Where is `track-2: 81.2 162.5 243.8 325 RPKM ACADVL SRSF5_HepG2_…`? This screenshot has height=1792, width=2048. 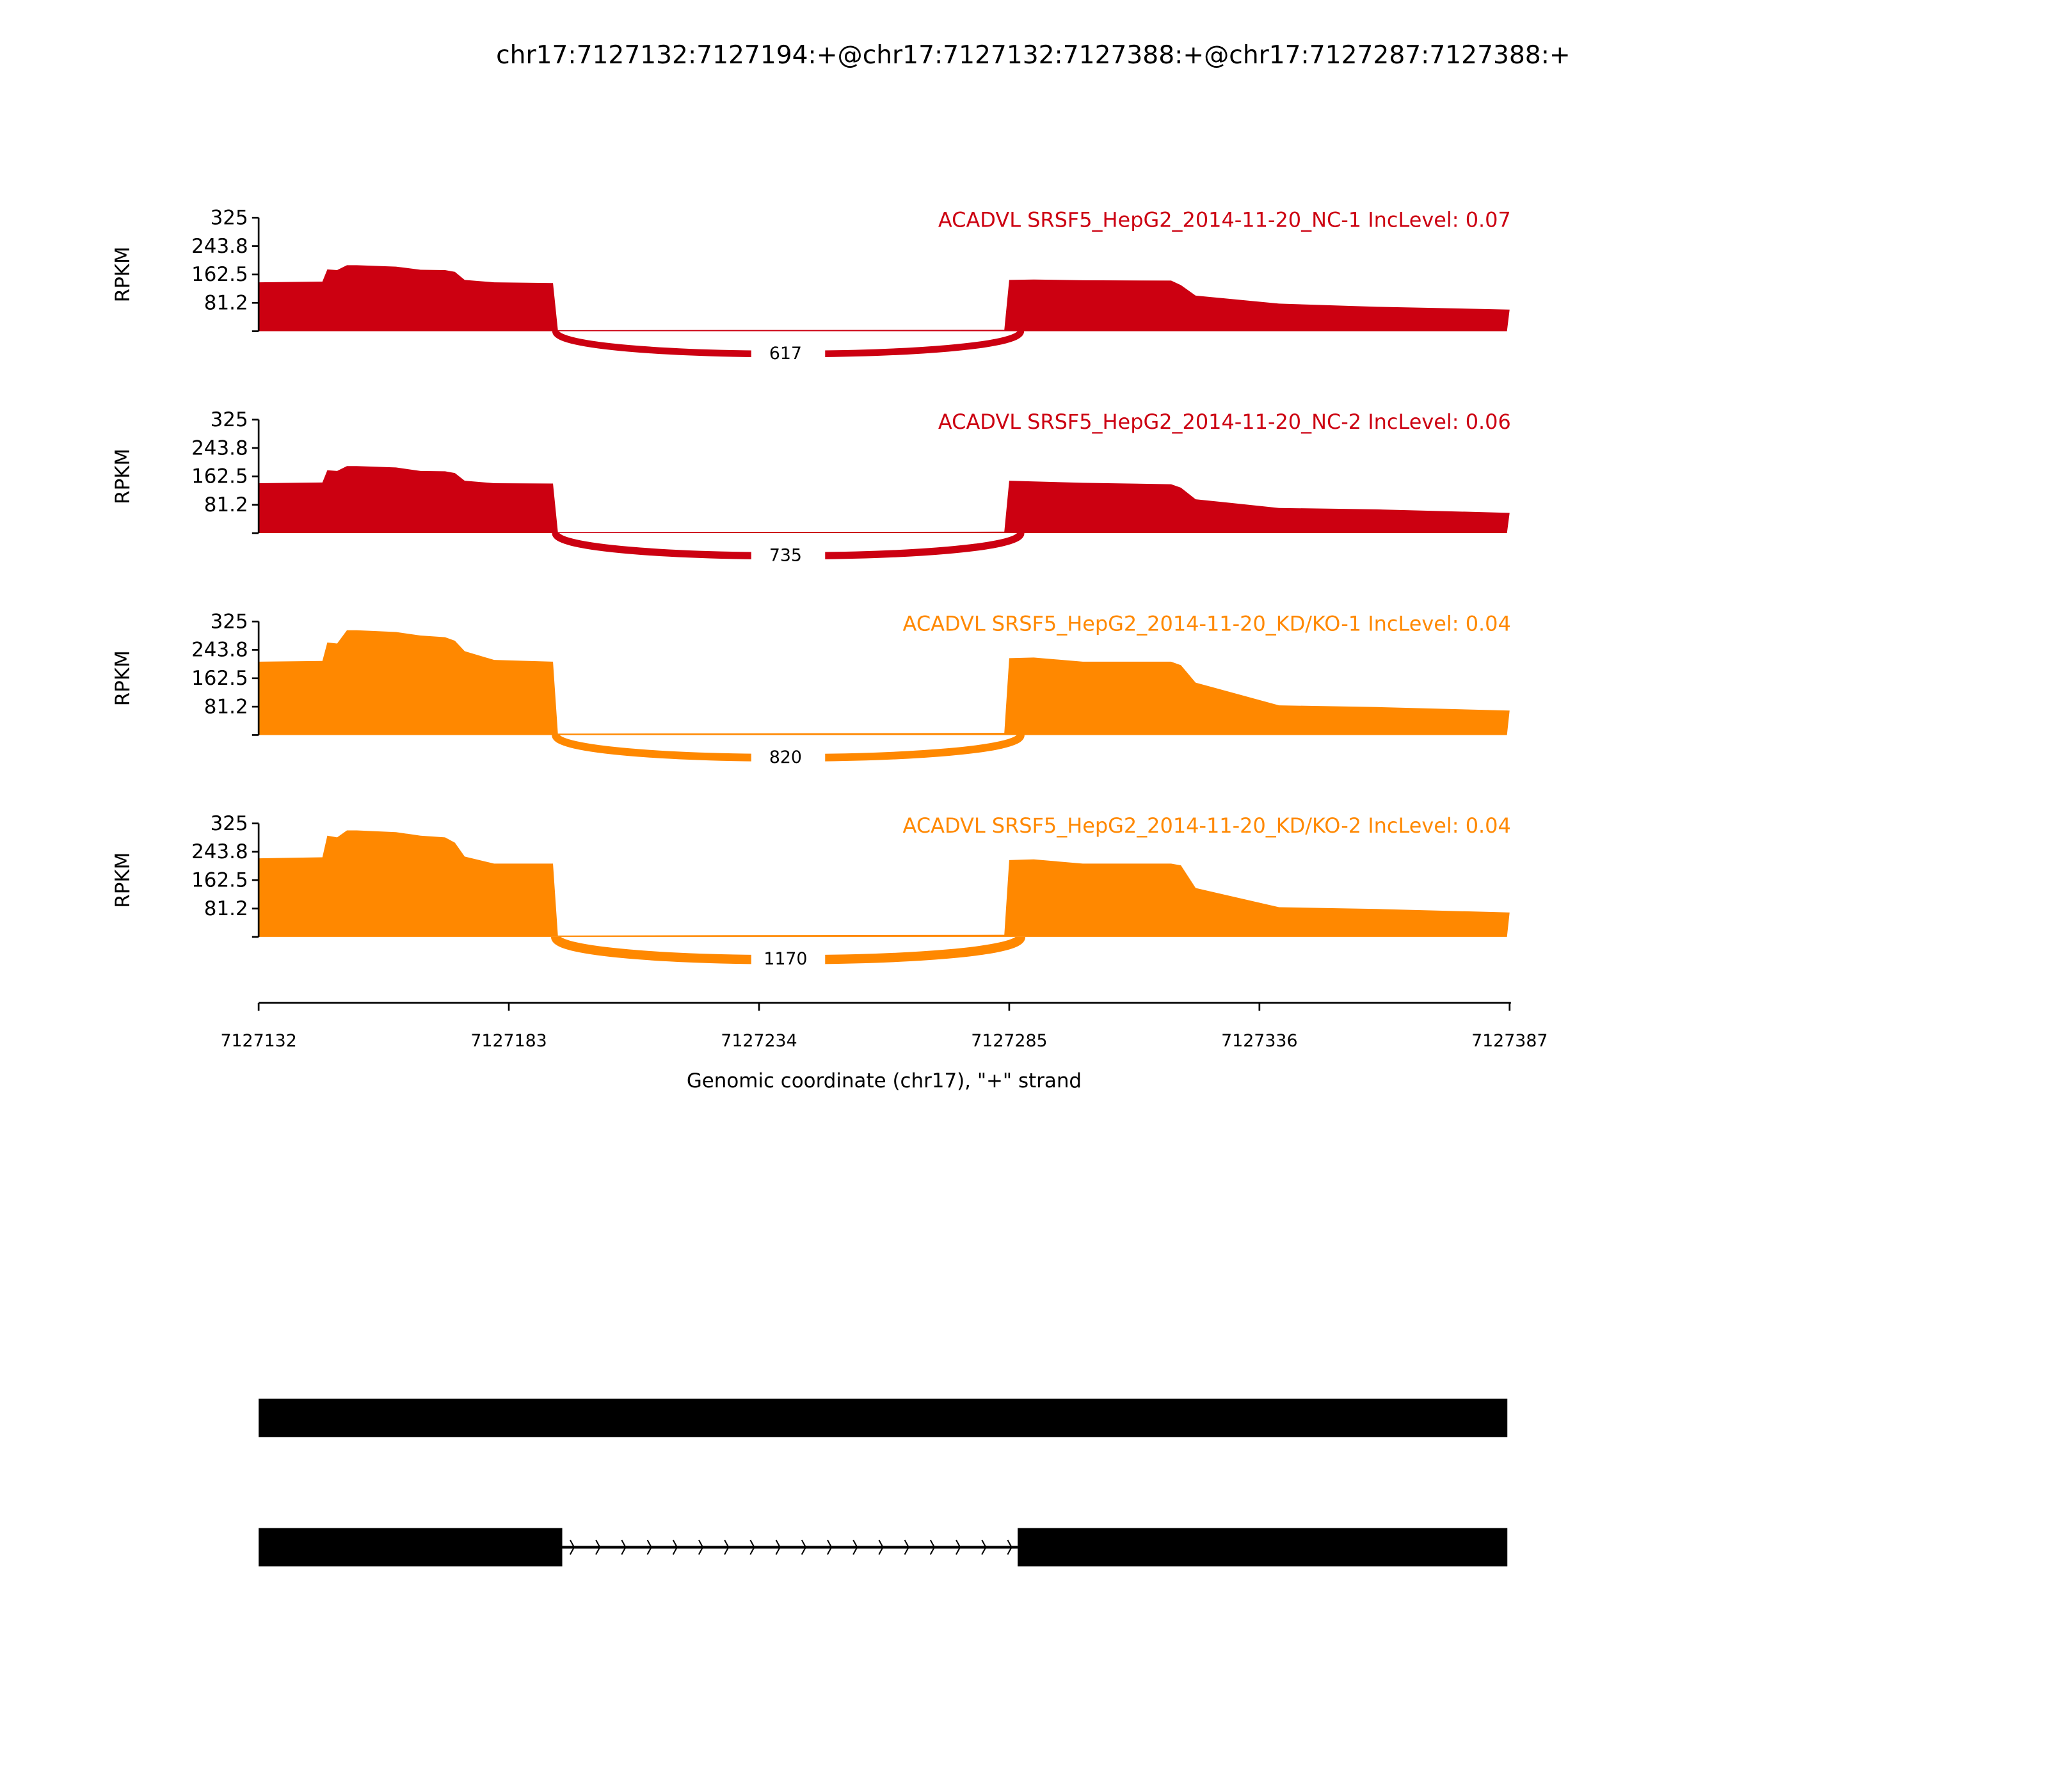 track-2: 81.2 162.5 243.8 325 RPKM ACADVL SRSF5_HepG2_… is located at coordinates (811, 491).